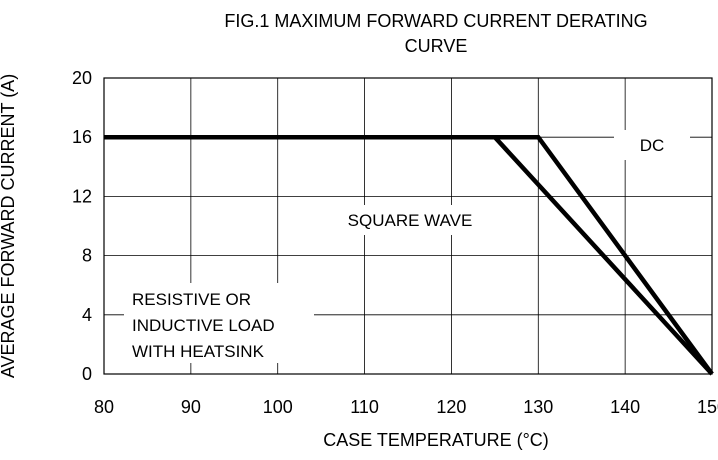  I want to click on x-tick-label: 100, so click(278, 407).